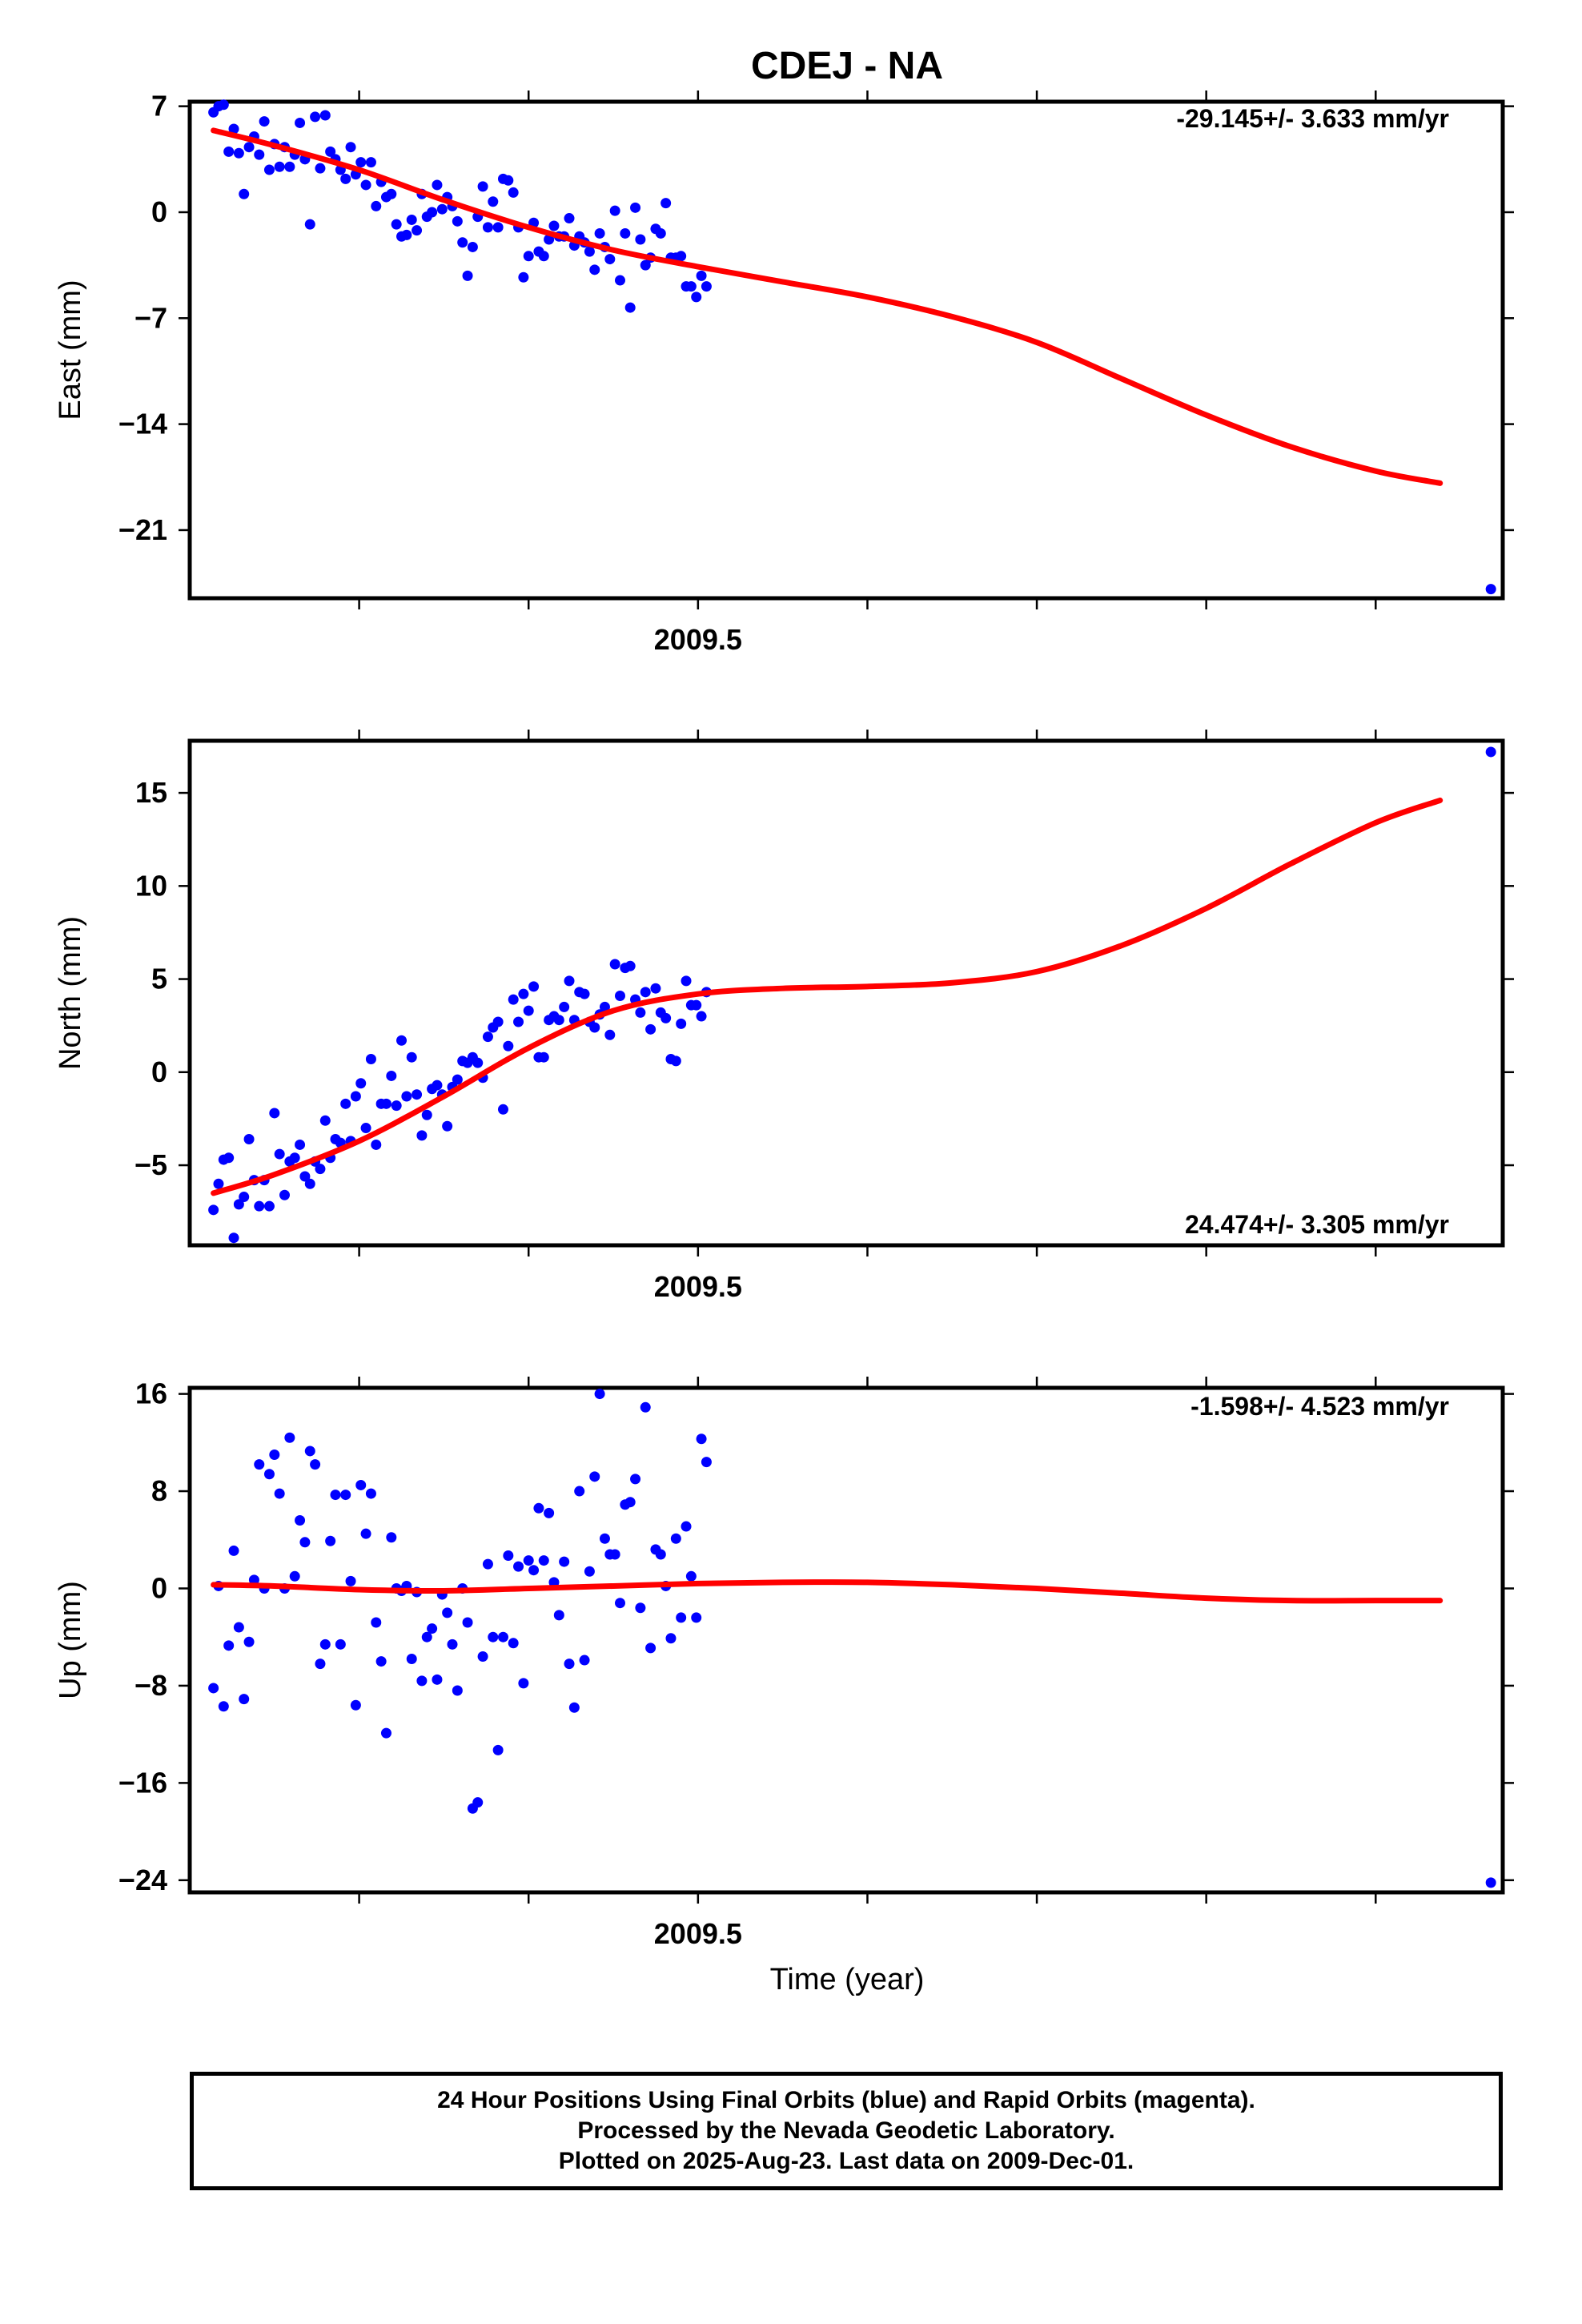  What do you see at coordinates (159, 979) in the screenshot?
I see `y-tick-label: 5` at bounding box center [159, 979].